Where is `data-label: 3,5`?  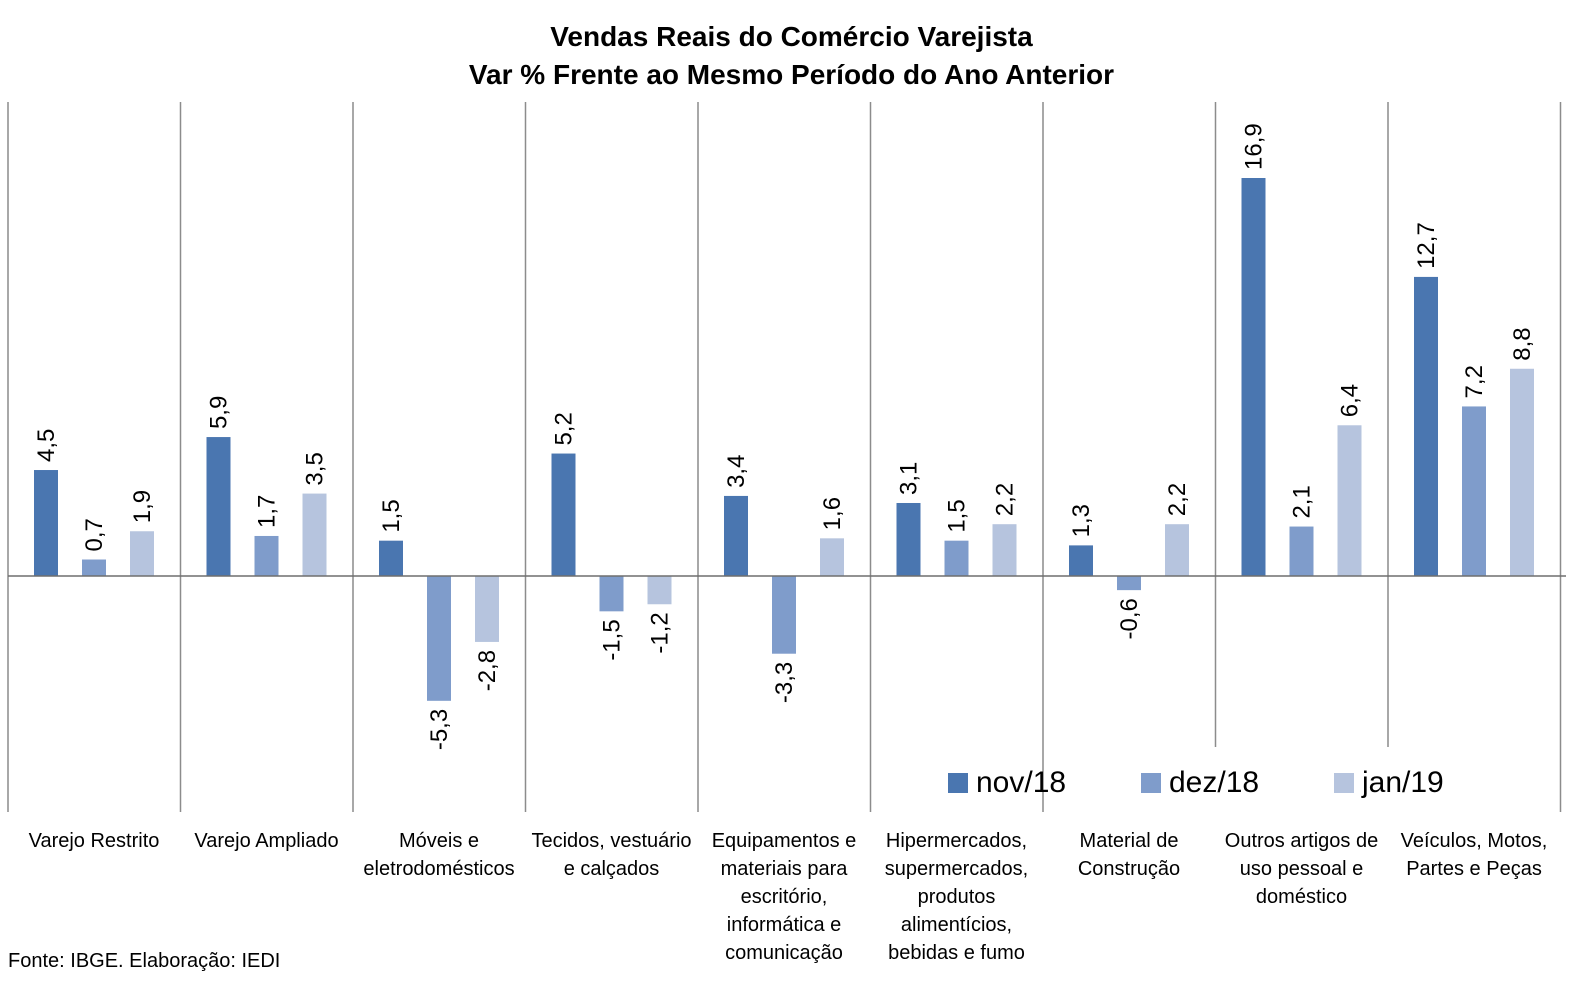
data-label: 3,5 is located at coordinates (315, 468).